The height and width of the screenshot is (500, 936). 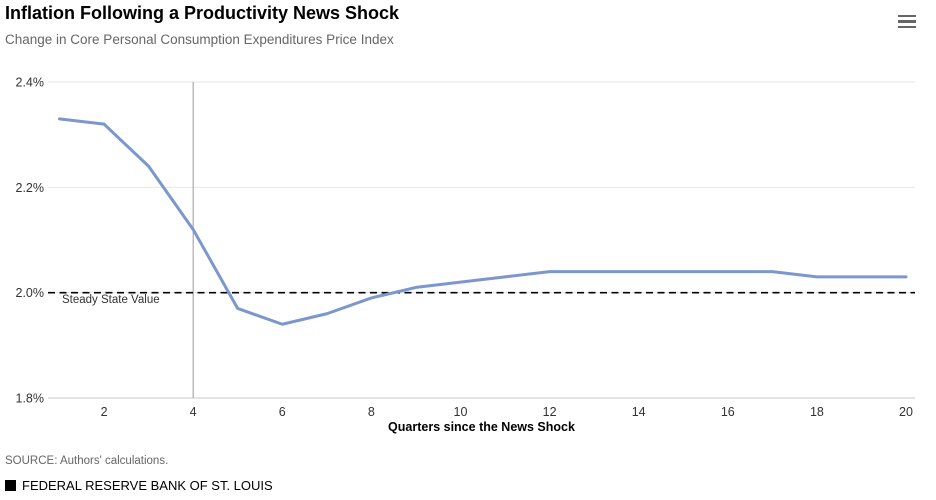 I want to click on y-tick-label: 2.0%, so click(x=30, y=293).